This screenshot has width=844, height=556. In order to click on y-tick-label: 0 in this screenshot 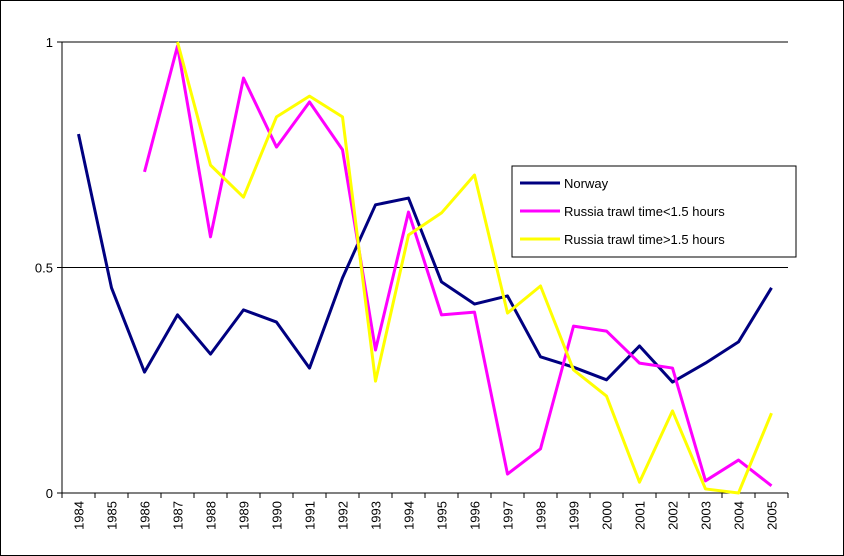, I will do `click(49, 493)`.